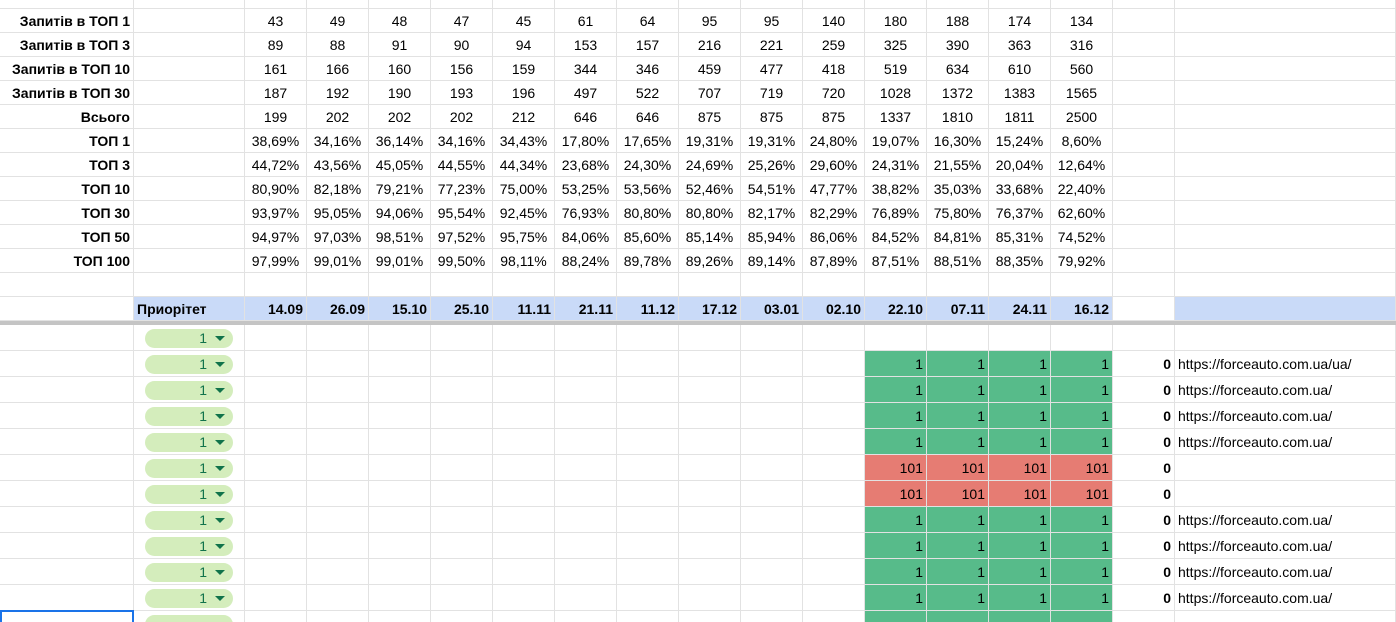 The image size is (1396, 622). I want to click on value-cell: 98,51%, so click(400, 237).